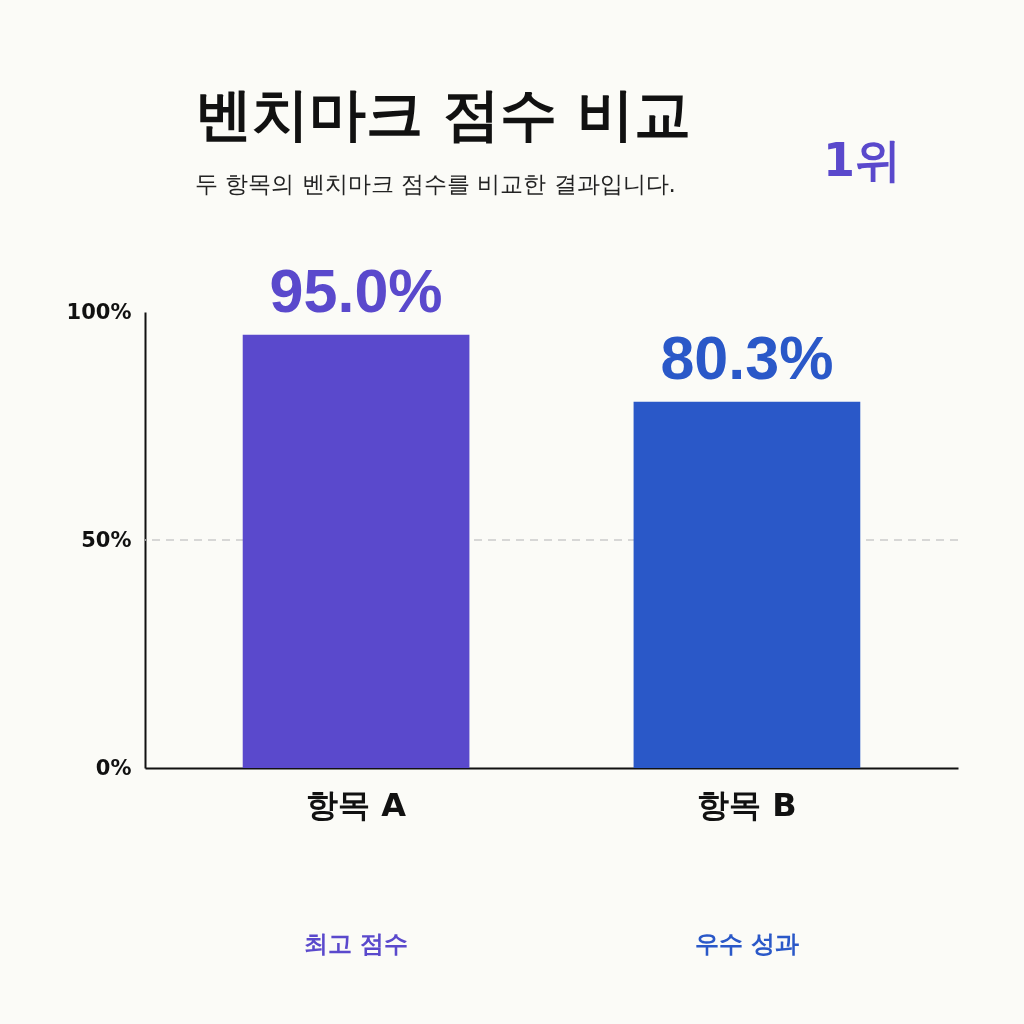 The height and width of the screenshot is (1024, 1024). Describe the element at coordinates (106, 539) in the screenshot. I see `y-tick-label: 50%` at that location.